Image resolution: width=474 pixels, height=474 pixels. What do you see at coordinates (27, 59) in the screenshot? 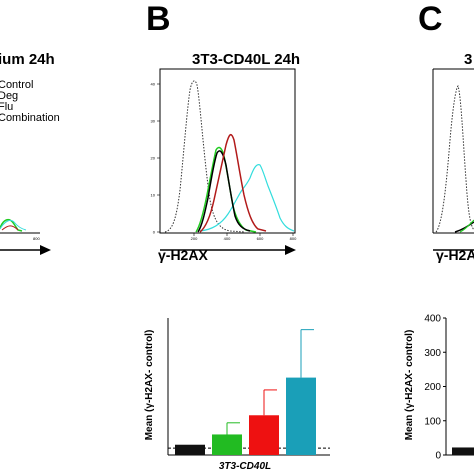
I see `left-panel-title: ium 24h` at bounding box center [27, 59].